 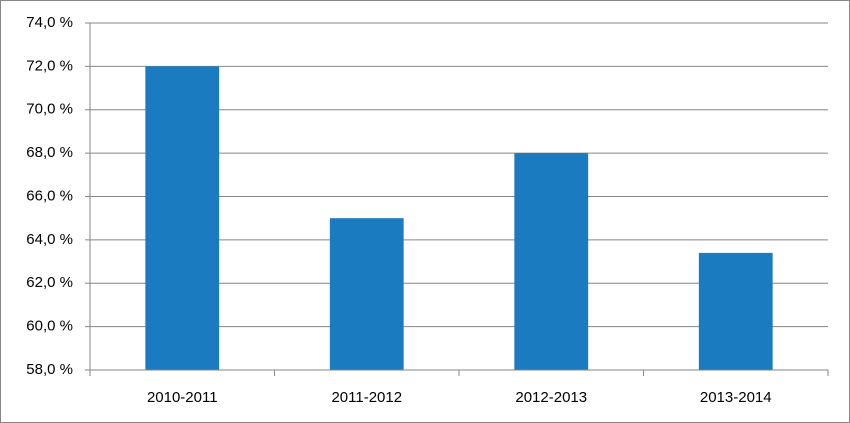 I want to click on y-tick-label: 70,0 %, so click(x=49, y=109).